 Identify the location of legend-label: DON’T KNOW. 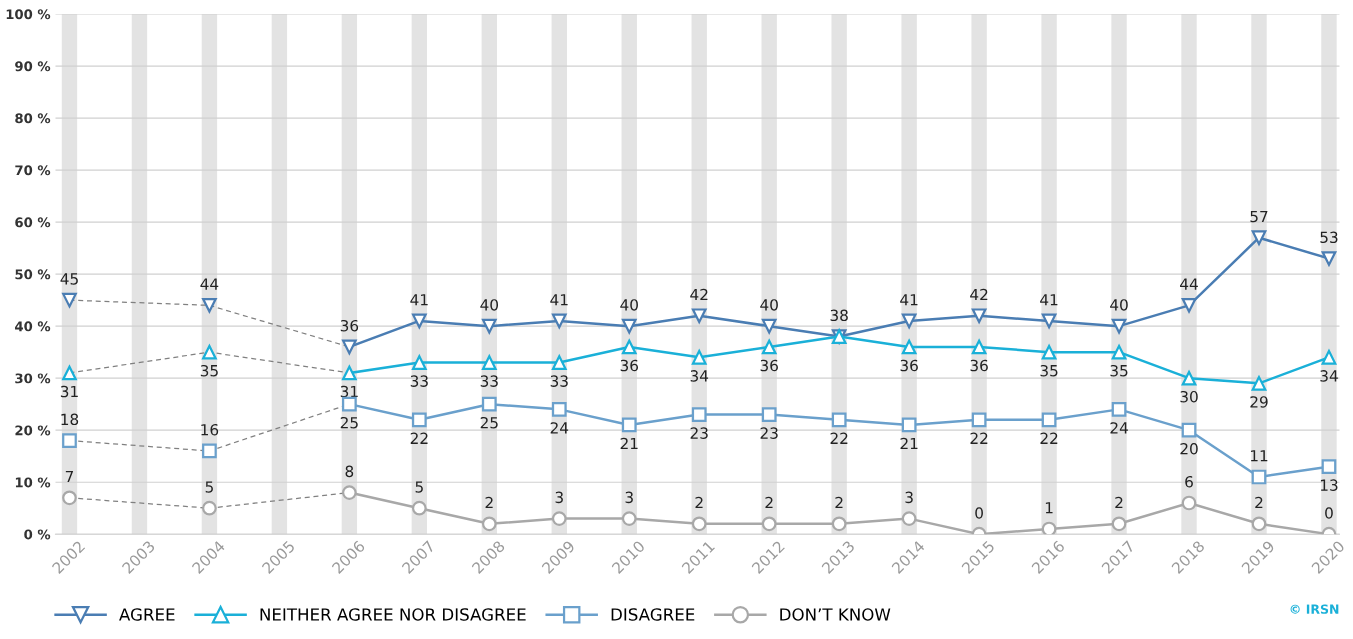
(835, 614).